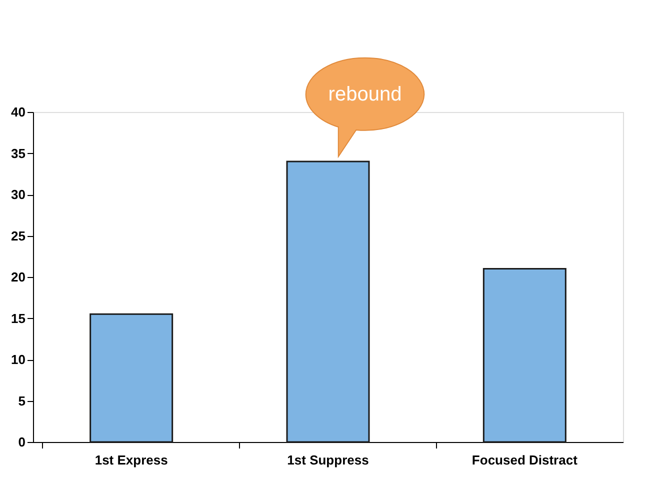  Describe the element at coordinates (22, 442) in the screenshot. I see `y-tick-label: 0` at that location.